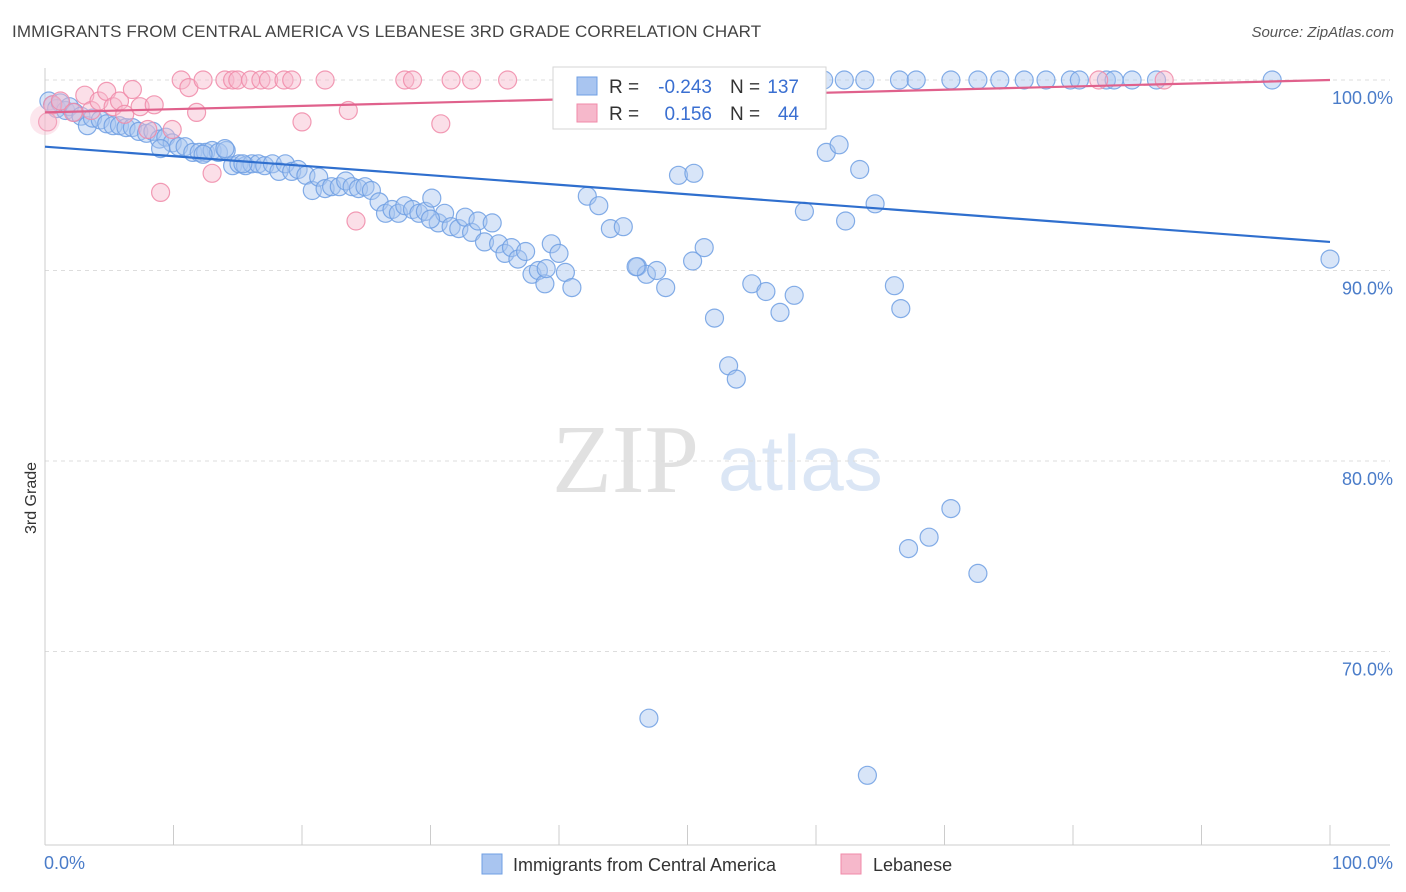  Describe the element at coordinates (1362, 98) in the screenshot. I see `y-tick-label-0: 100.0%` at that location.